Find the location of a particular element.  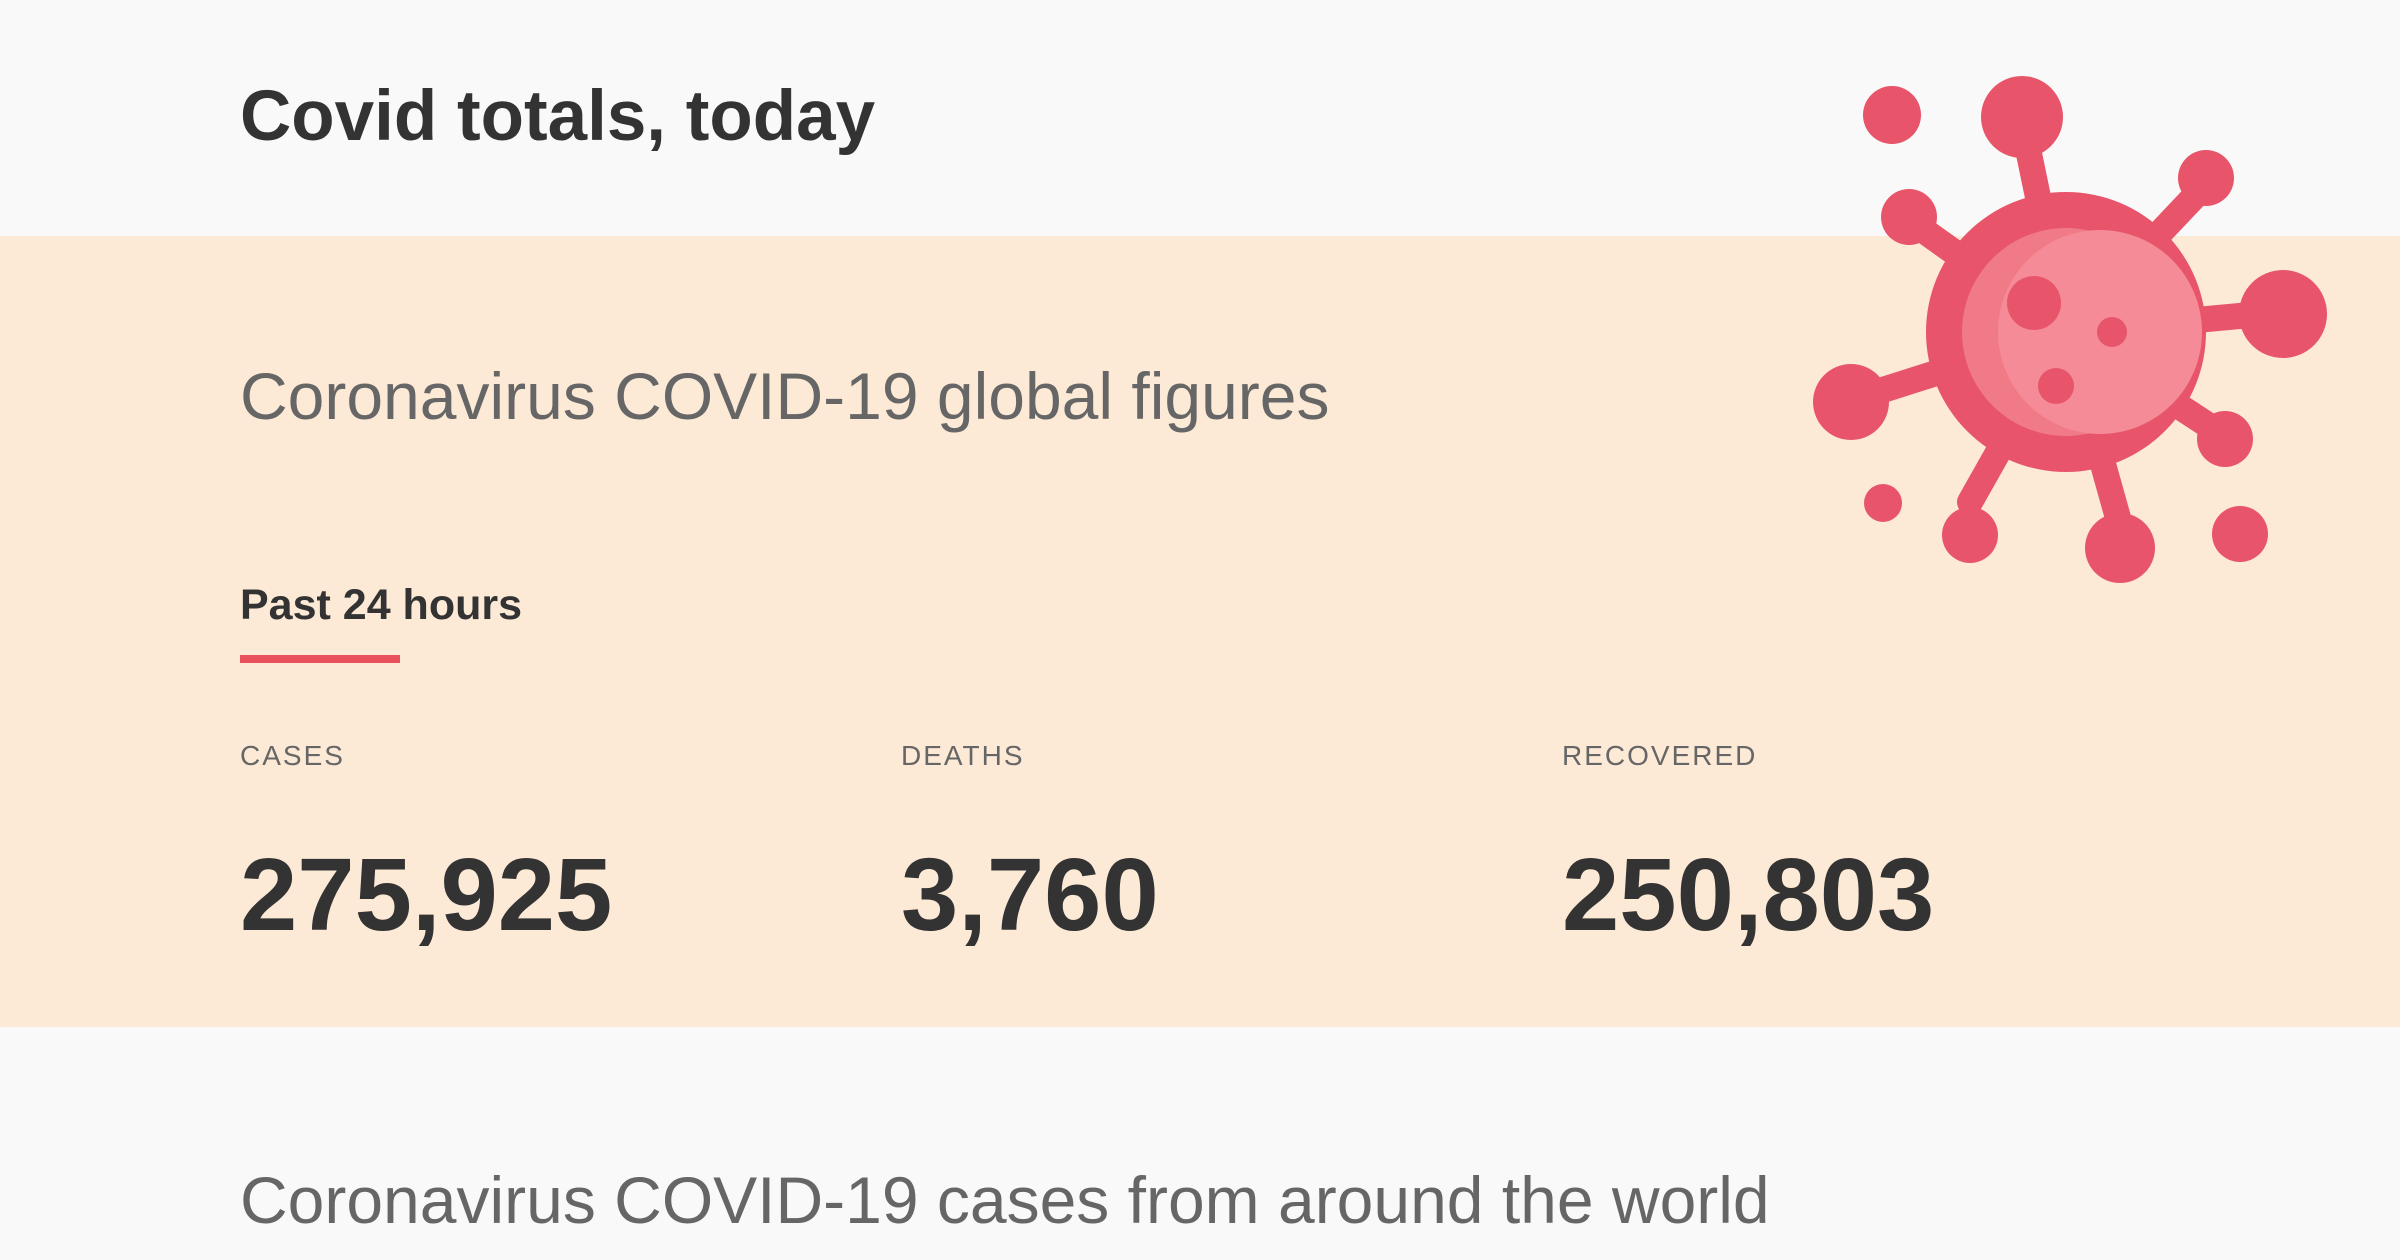

stat-deaths-label: DEATHS is located at coordinates (963, 755).